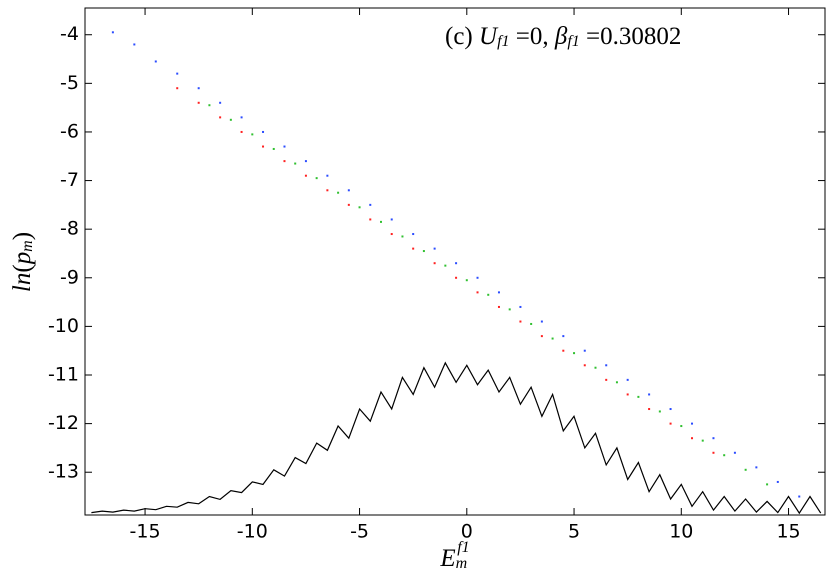 The image size is (830, 584). What do you see at coordinates (22, 268) in the screenshot?
I see `label-part: (` at bounding box center [22, 268].